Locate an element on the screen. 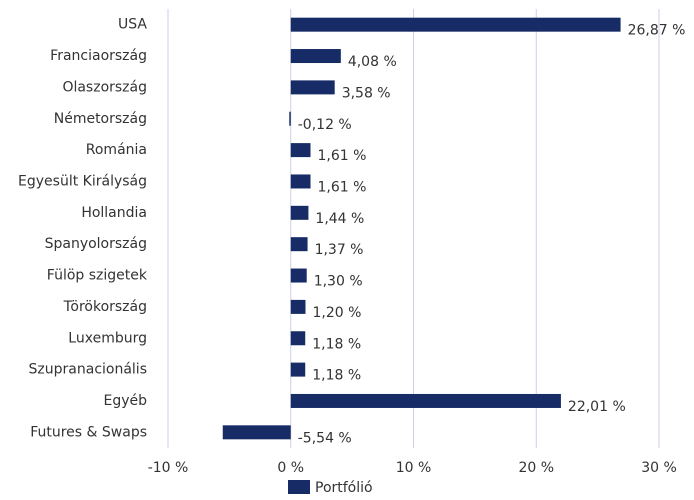 The height and width of the screenshot is (500, 694). y-tick-label: Hollandia is located at coordinates (114, 213).